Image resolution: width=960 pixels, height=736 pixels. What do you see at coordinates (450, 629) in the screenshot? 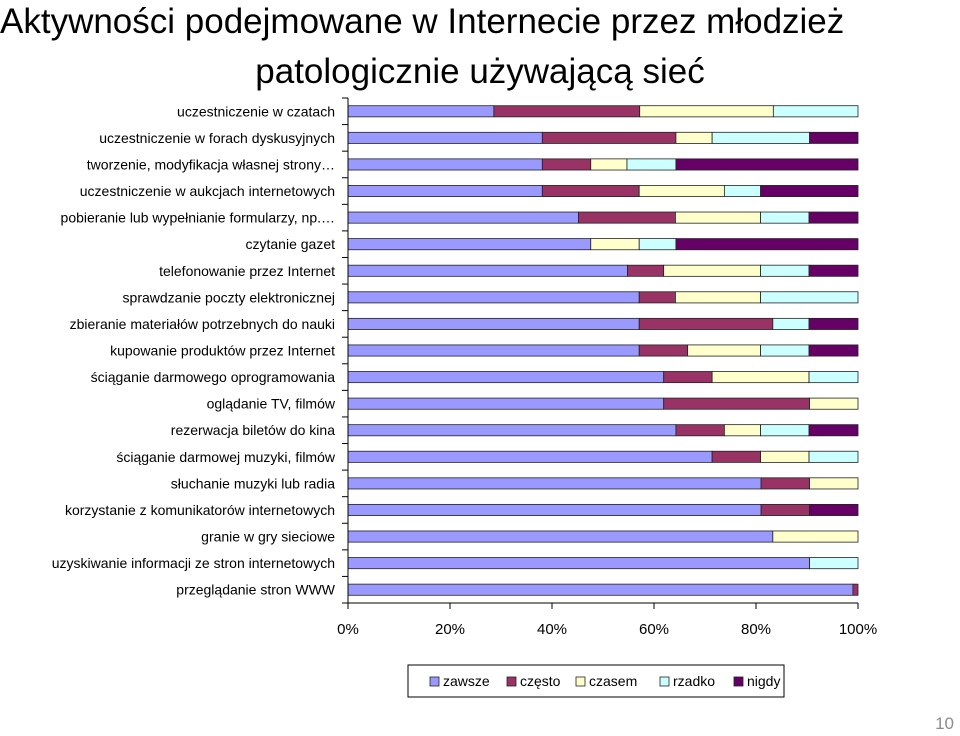
I see `x-tick-label: 20%` at bounding box center [450, 629].